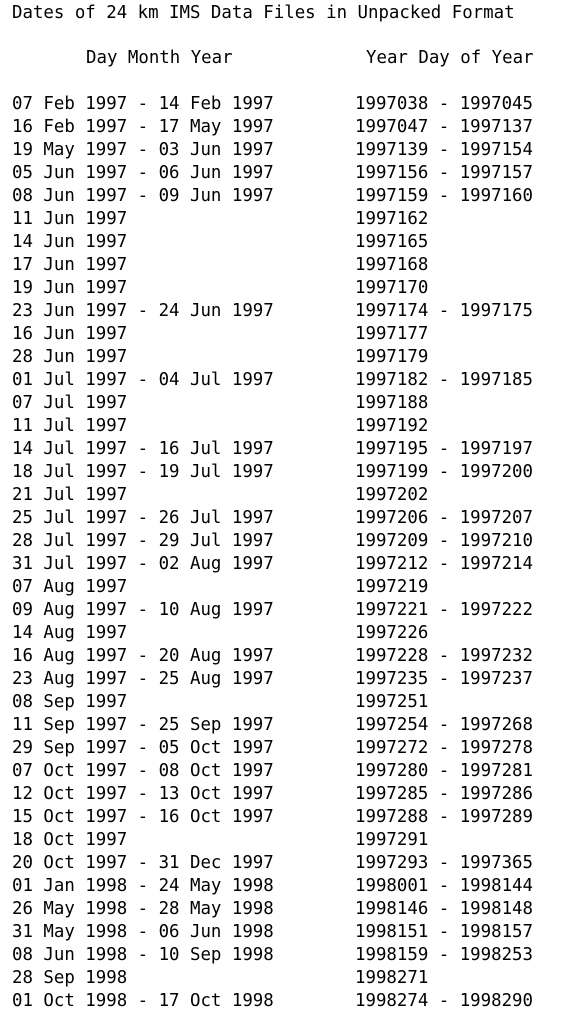 Image resolution: width=563 pixels, height=1028 pixels. What do you see at coordinates (143, 610) in the screenshot?
I see `date-range-cell: 09 Aug 1997 - 10 Aug 1997` at bounding box center [143, 610].